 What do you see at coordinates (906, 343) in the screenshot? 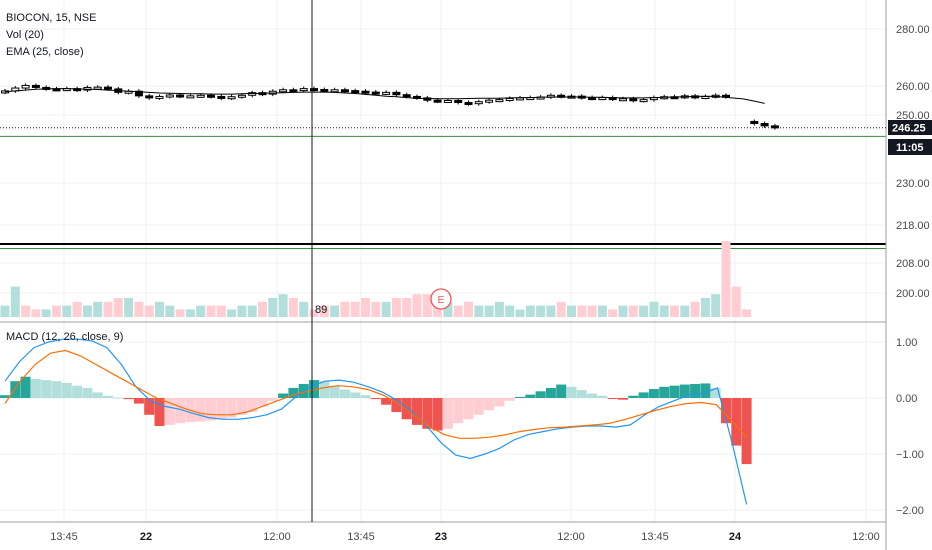
I see `macd-tick-label-0: 1.00` at bounding box center [906, 343].